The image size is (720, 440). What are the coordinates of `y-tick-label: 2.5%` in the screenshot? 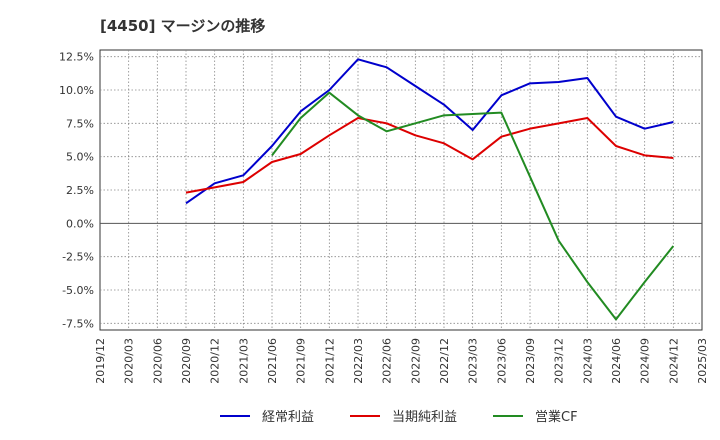 It's located at (80, 190).